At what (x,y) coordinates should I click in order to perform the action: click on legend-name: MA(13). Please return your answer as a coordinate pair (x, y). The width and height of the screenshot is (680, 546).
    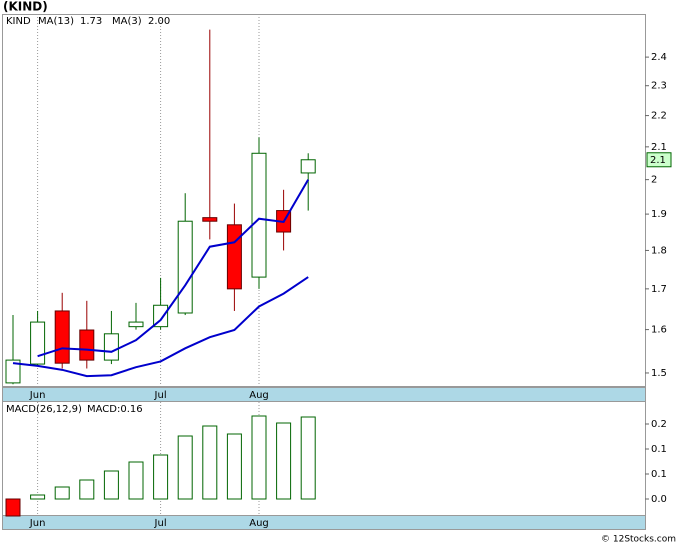
    Looking at the image, I should click on (56, 21).